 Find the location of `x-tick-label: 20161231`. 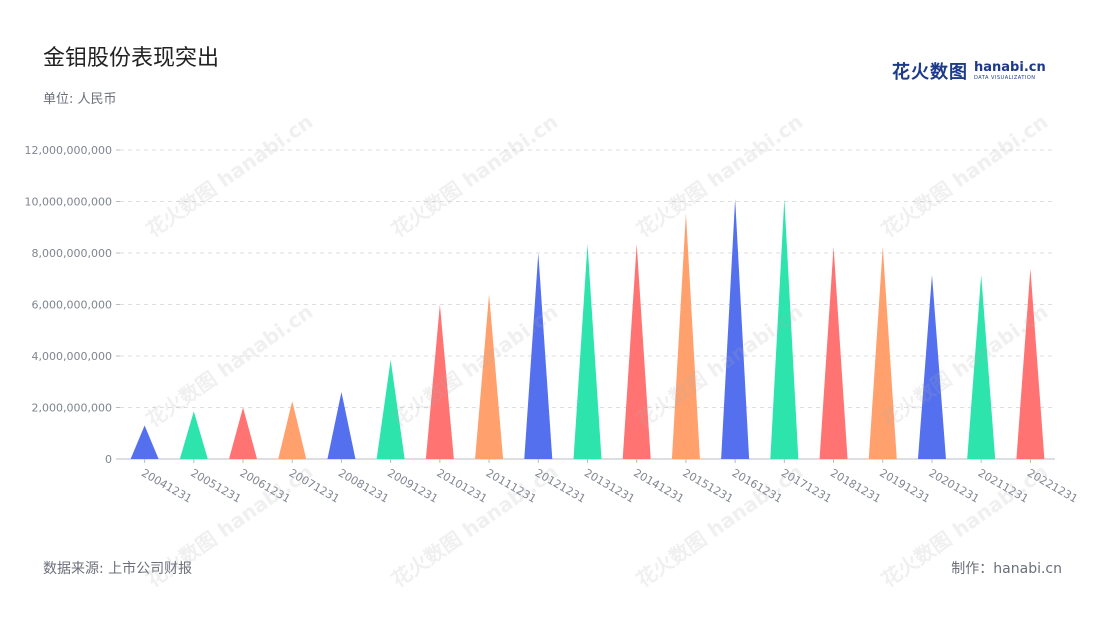

x-tick-label: 20161231 is located at coordinates (757, 485).